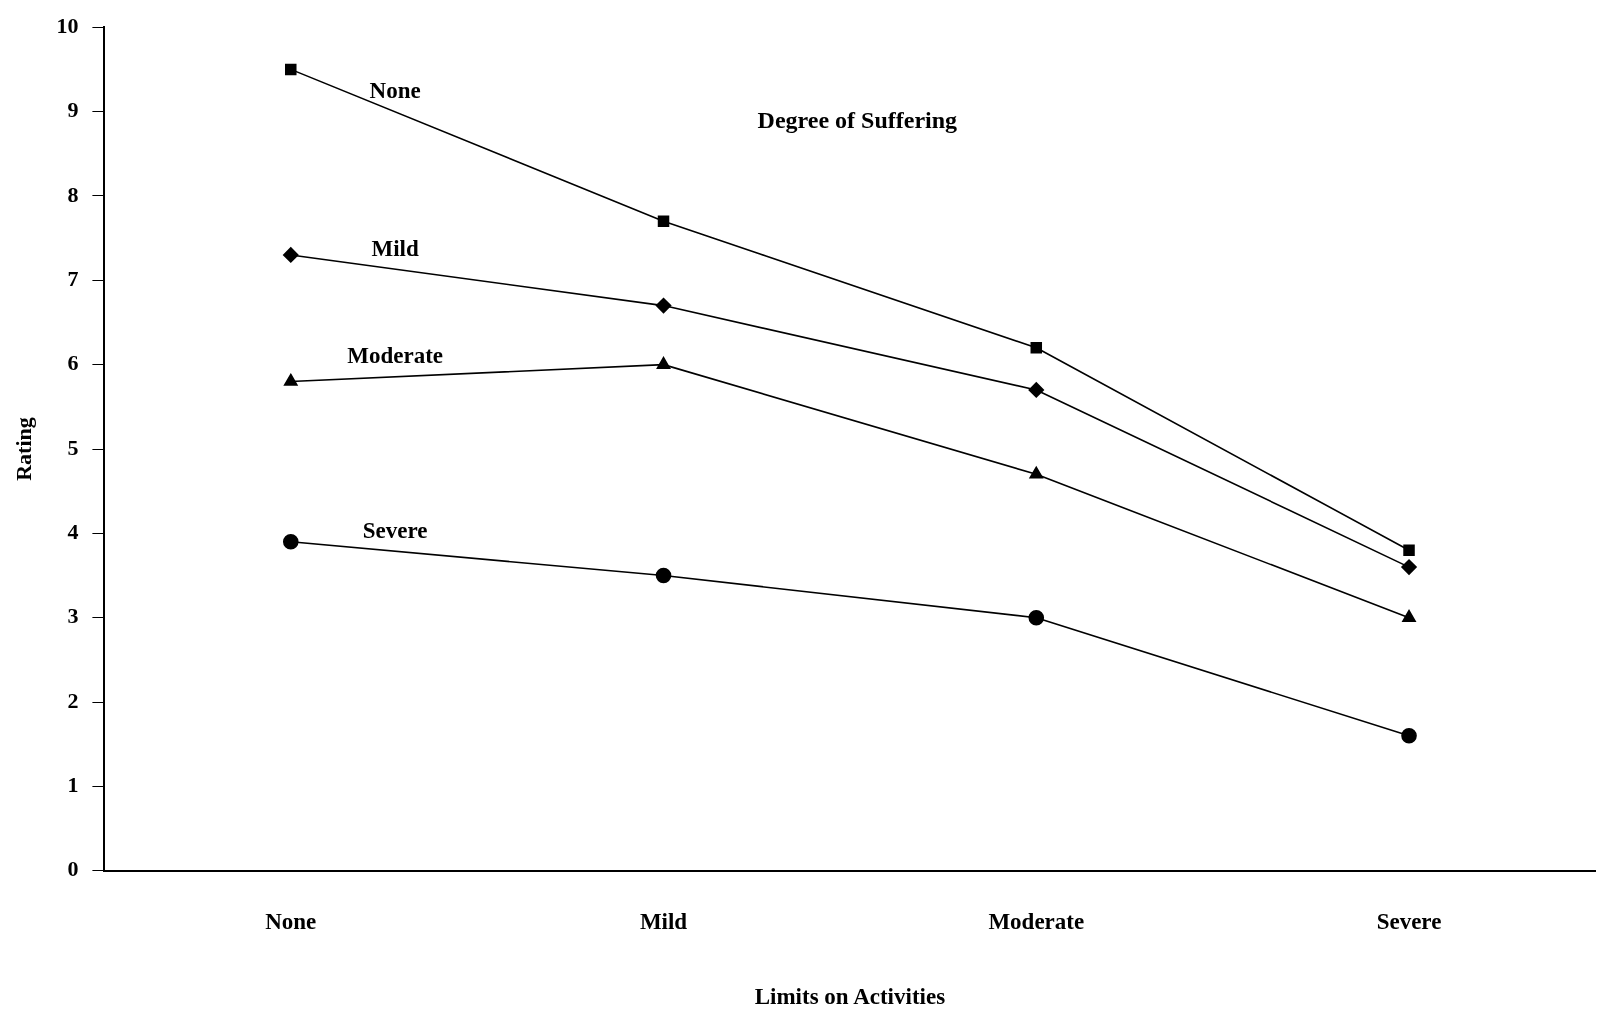  Describe the element at coordinates (73, 363) in the screenshot. I see `y-tick-label: 6` at that location.